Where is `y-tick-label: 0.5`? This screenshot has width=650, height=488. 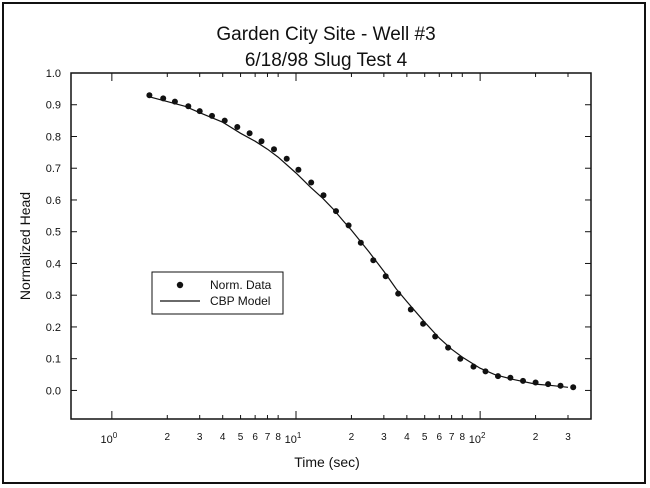 y-tick-label: 0.5 is located at coordinates (53, 233).